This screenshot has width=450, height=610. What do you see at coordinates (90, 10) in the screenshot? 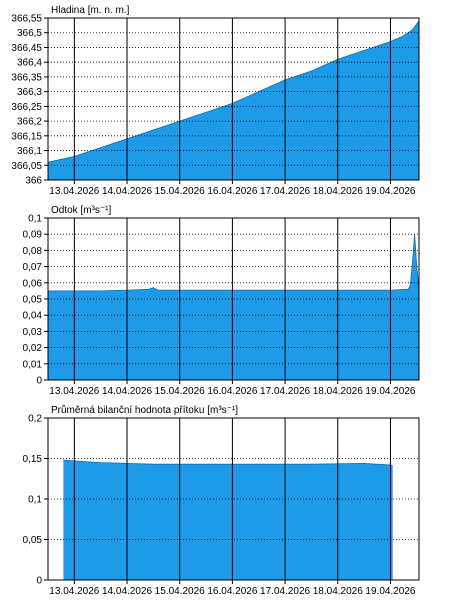
I see `chart-title: Hladina [m. n. m.]` at bounding box center [90, 10].